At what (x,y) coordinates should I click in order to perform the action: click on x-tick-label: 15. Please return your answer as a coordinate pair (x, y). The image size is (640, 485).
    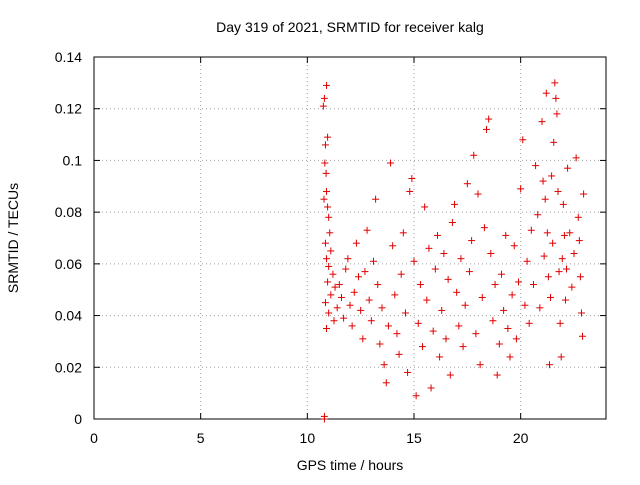
    Looking at the image, I should click on (414, 438).